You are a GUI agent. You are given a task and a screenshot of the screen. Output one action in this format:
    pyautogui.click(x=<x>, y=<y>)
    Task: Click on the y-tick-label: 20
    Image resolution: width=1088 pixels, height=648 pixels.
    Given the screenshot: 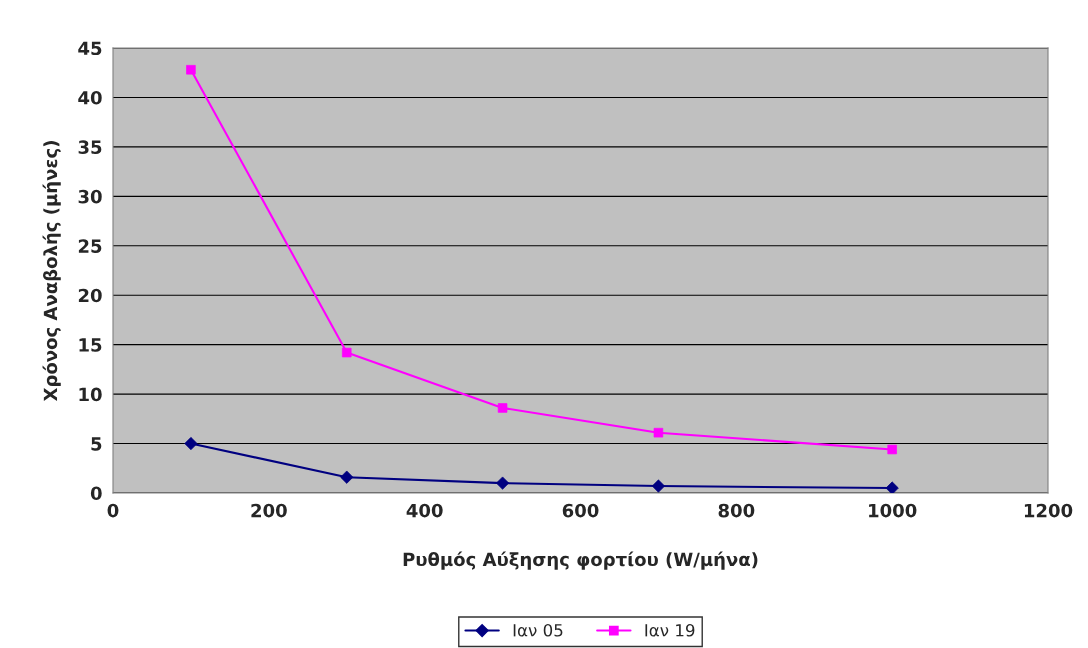 What is the action you would take?
    pyautogui.click(x=90, y=295)
    